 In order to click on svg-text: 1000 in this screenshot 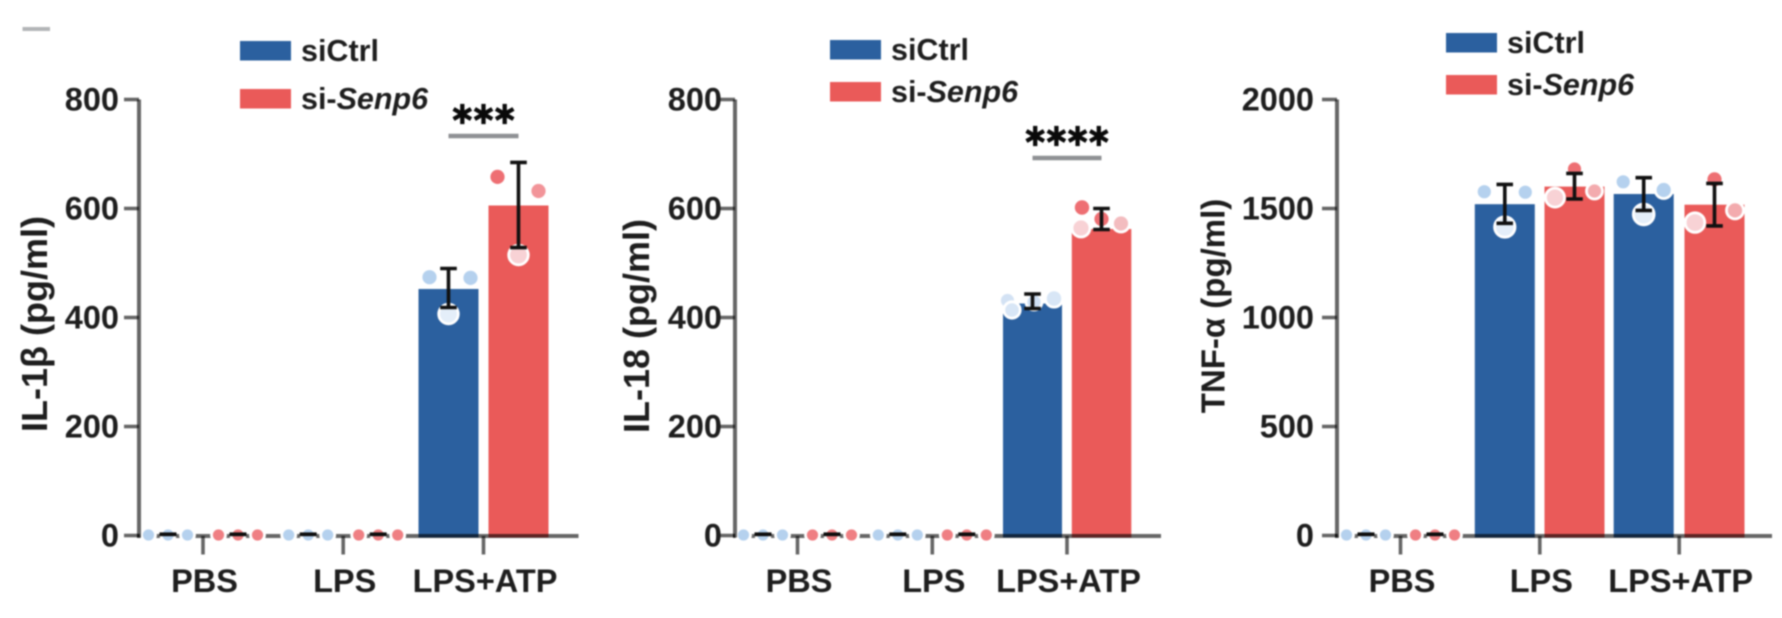, I will do `click(1278, 318)`.